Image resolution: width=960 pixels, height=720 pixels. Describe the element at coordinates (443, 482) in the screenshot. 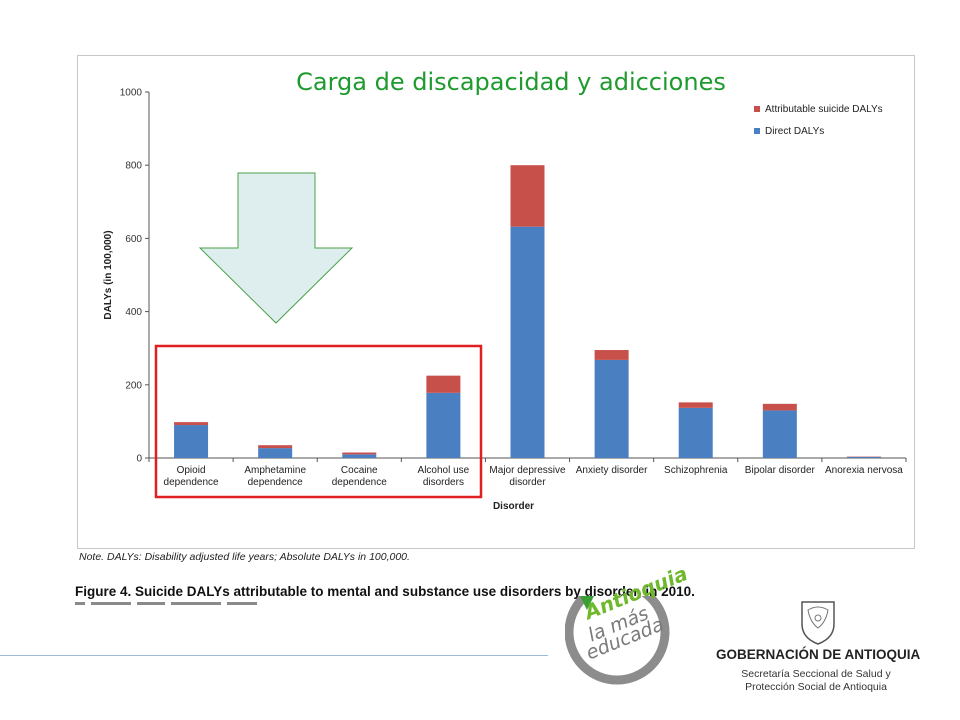

I see `x-tick-label-3-1: disorders` at that location.